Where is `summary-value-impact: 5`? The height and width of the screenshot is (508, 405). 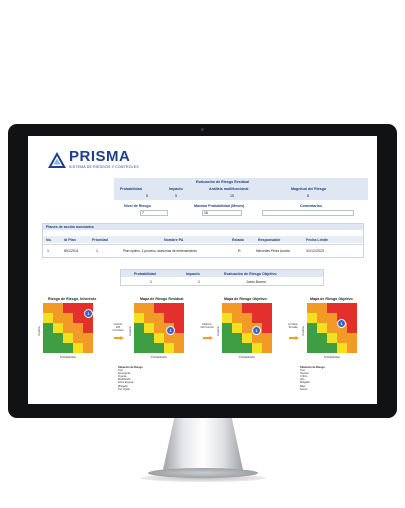
summary-value-impact: 5 is located at coordinates (176, 196).